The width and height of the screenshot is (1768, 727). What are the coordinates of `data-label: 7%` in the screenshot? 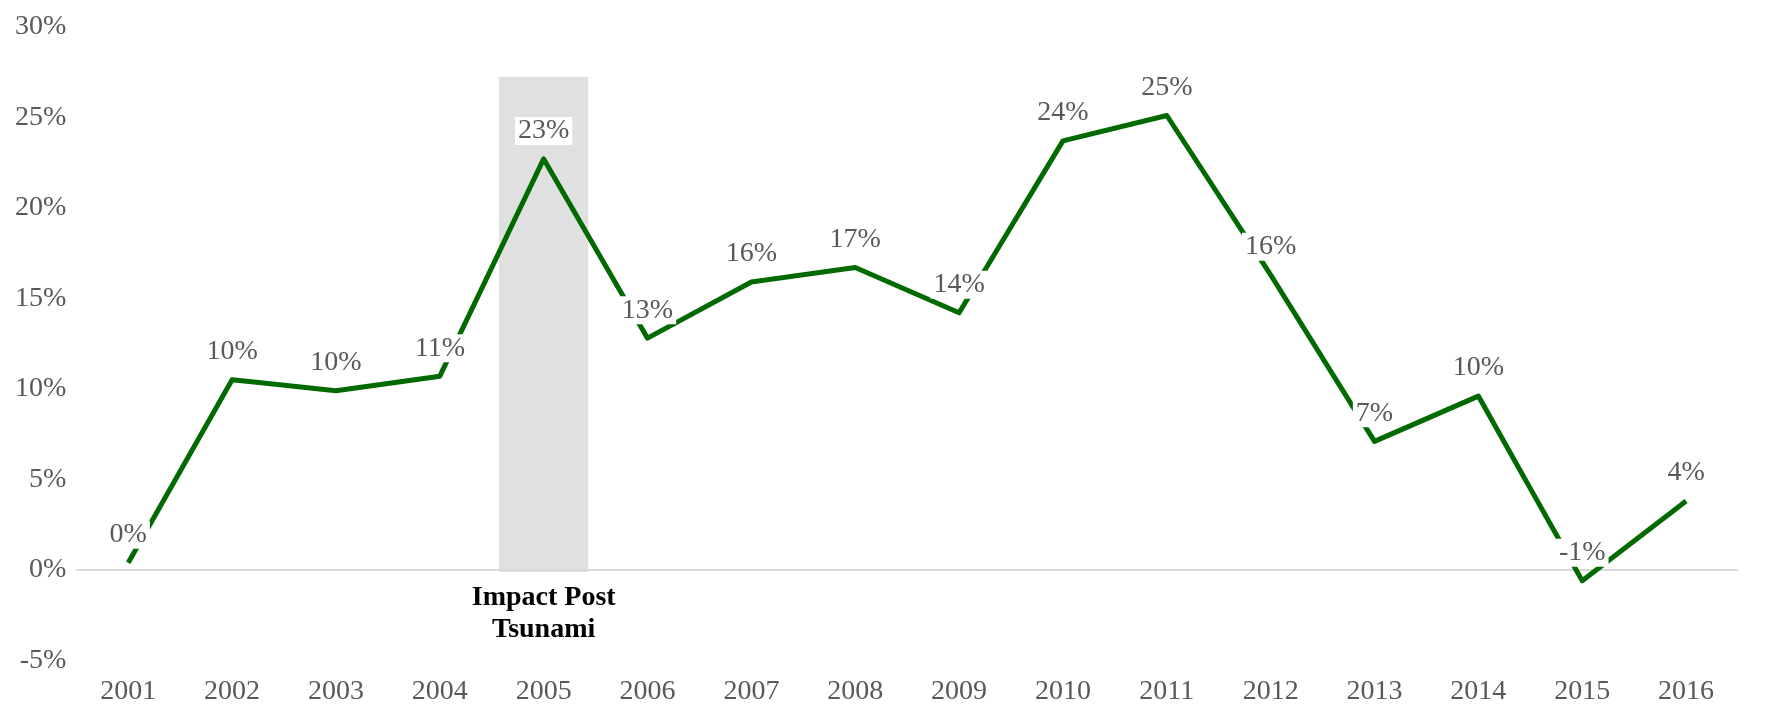 It's located at (1374, 411).